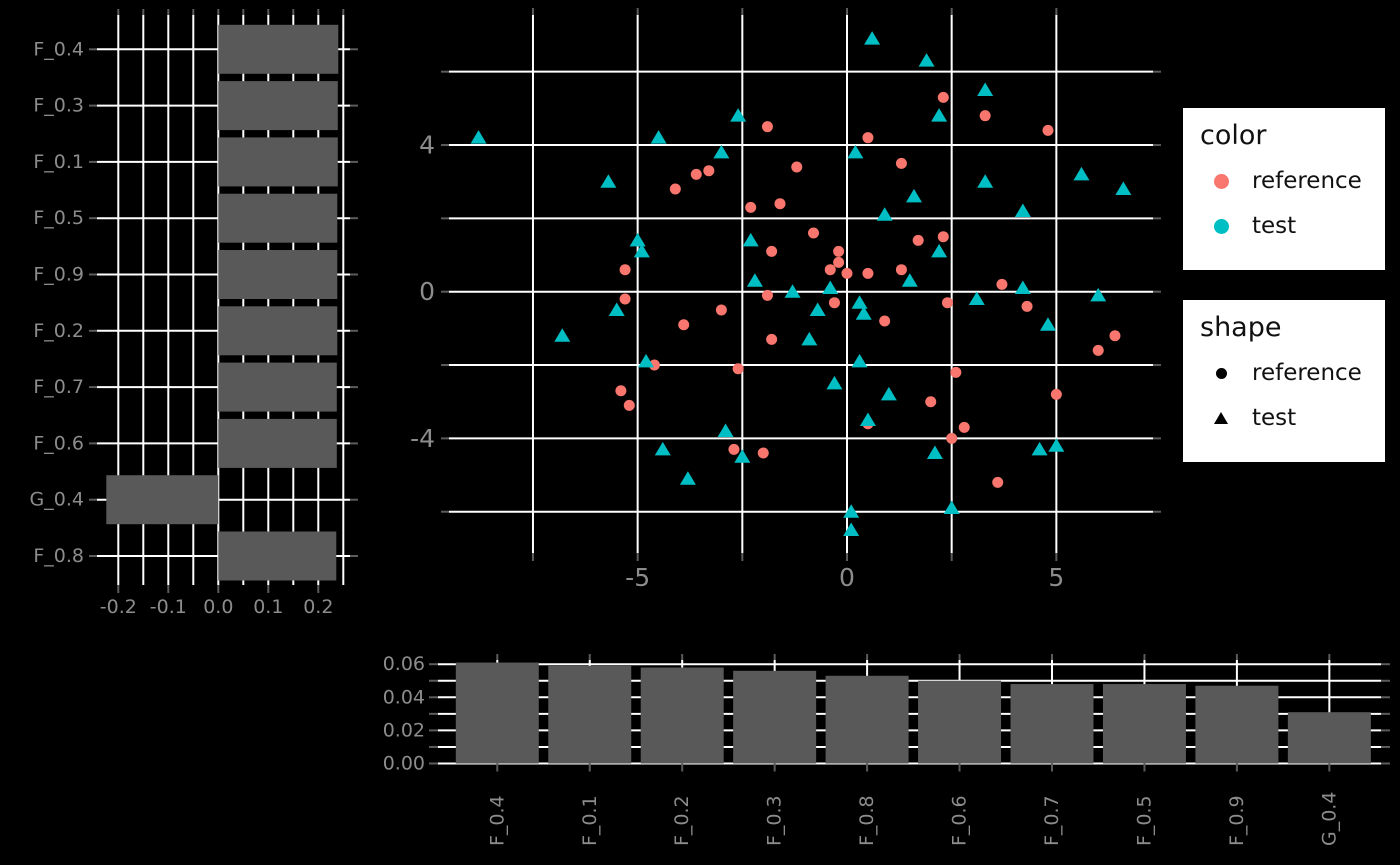 This screenshot has height=865, width=1400. I want to click on axis-label-category: F_0.7, so click(58, 387).